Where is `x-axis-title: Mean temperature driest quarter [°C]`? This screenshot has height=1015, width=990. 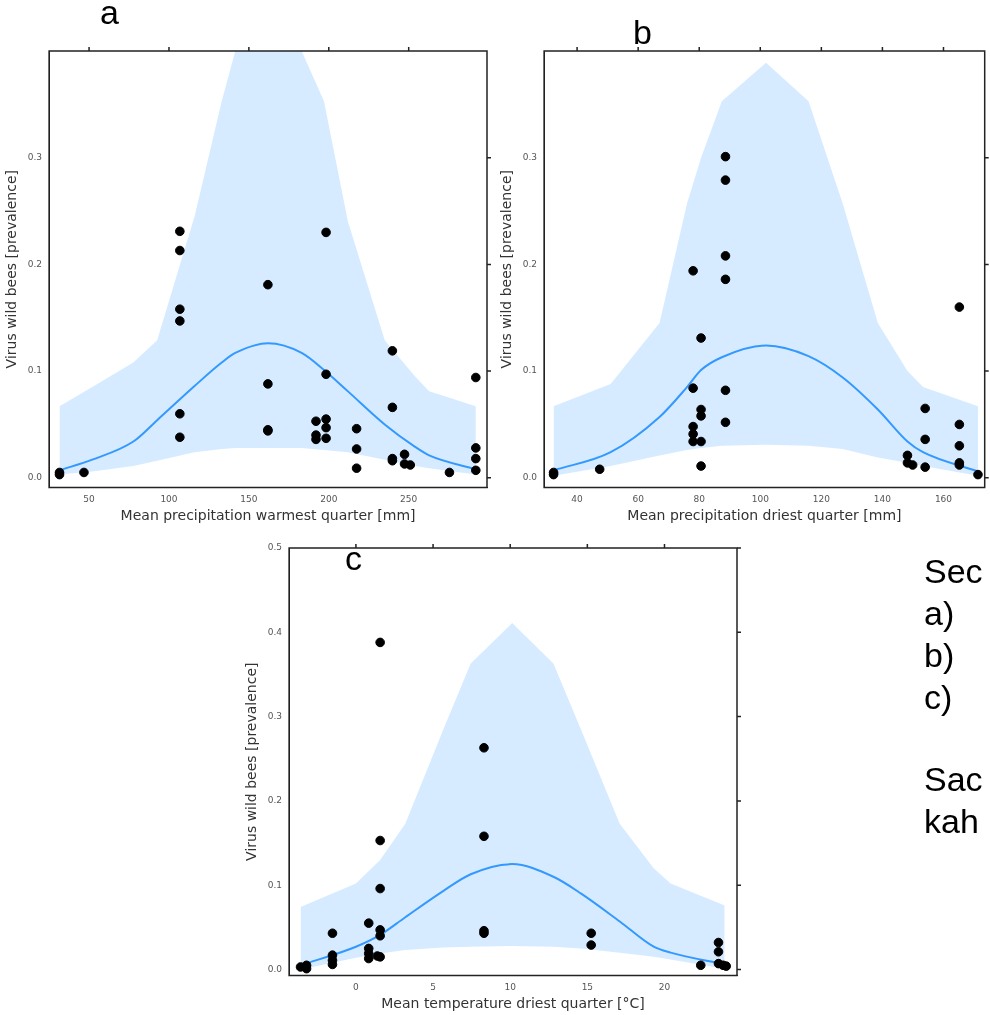 x-axis-title: Mean temperature driest quarter [°C] is located at coordinates (513, 1003).